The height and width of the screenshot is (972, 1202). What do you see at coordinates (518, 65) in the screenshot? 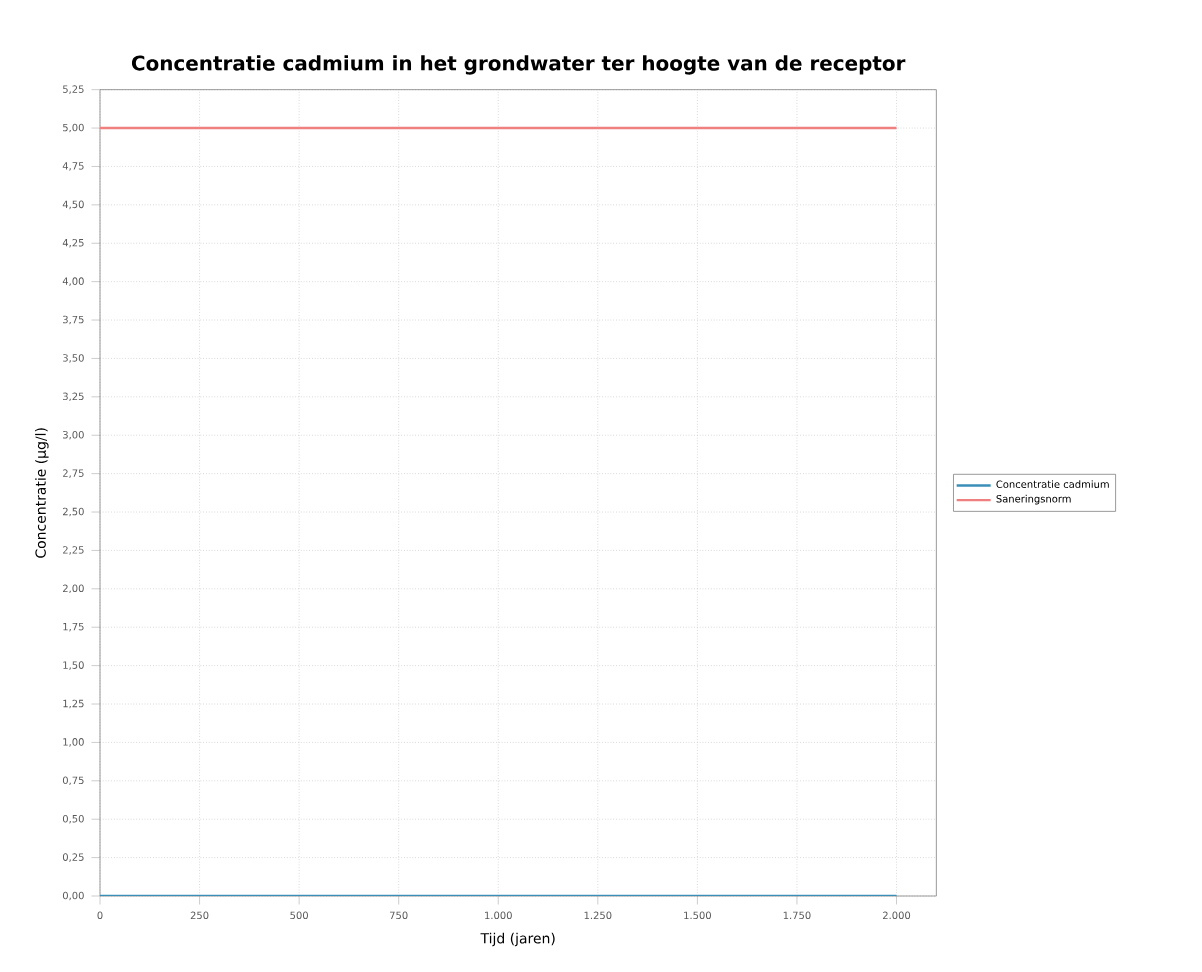
I see `chart-title: Concentratie cadmium in het grondwater ter hoogte van de receptor` at bounding box center [518, 65].